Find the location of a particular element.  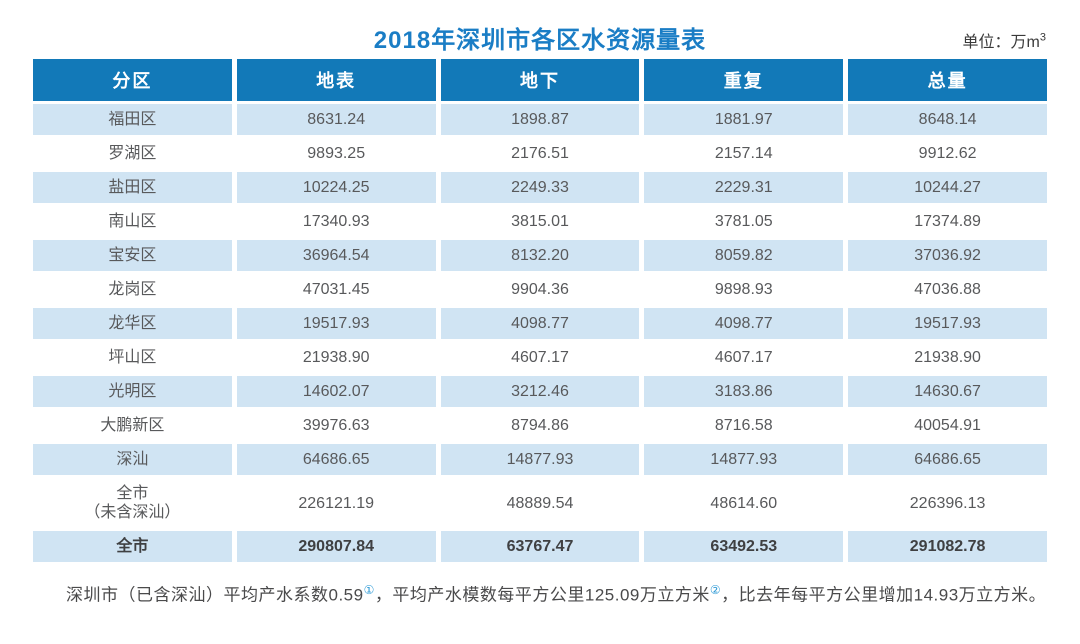

district-cell: 深汕 is located at coordinates (132, 459).